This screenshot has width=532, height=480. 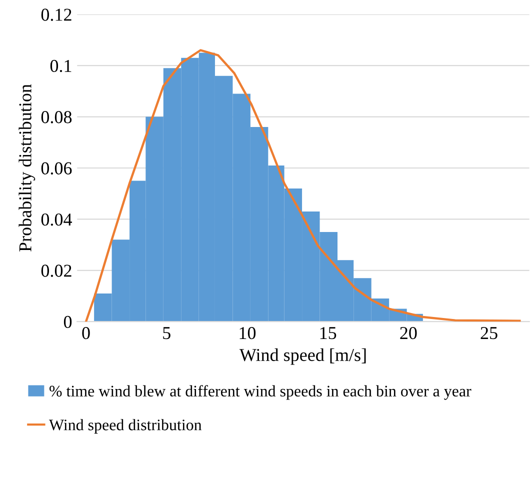 What do you see at coordinates (261, 392) in the screenshot?
I see `legend-label: % time wind blew at different wind speeds in each bin over a year` at bounding box center [261, 392].